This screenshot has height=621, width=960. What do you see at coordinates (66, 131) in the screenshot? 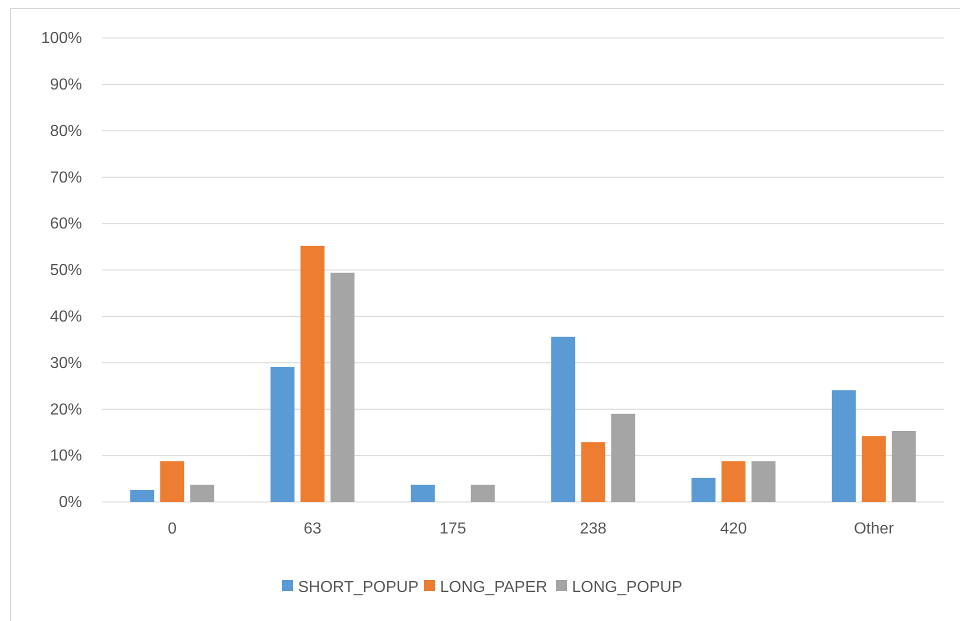
I see `y-tick-label: 80%` at bounding box center [66, 131].